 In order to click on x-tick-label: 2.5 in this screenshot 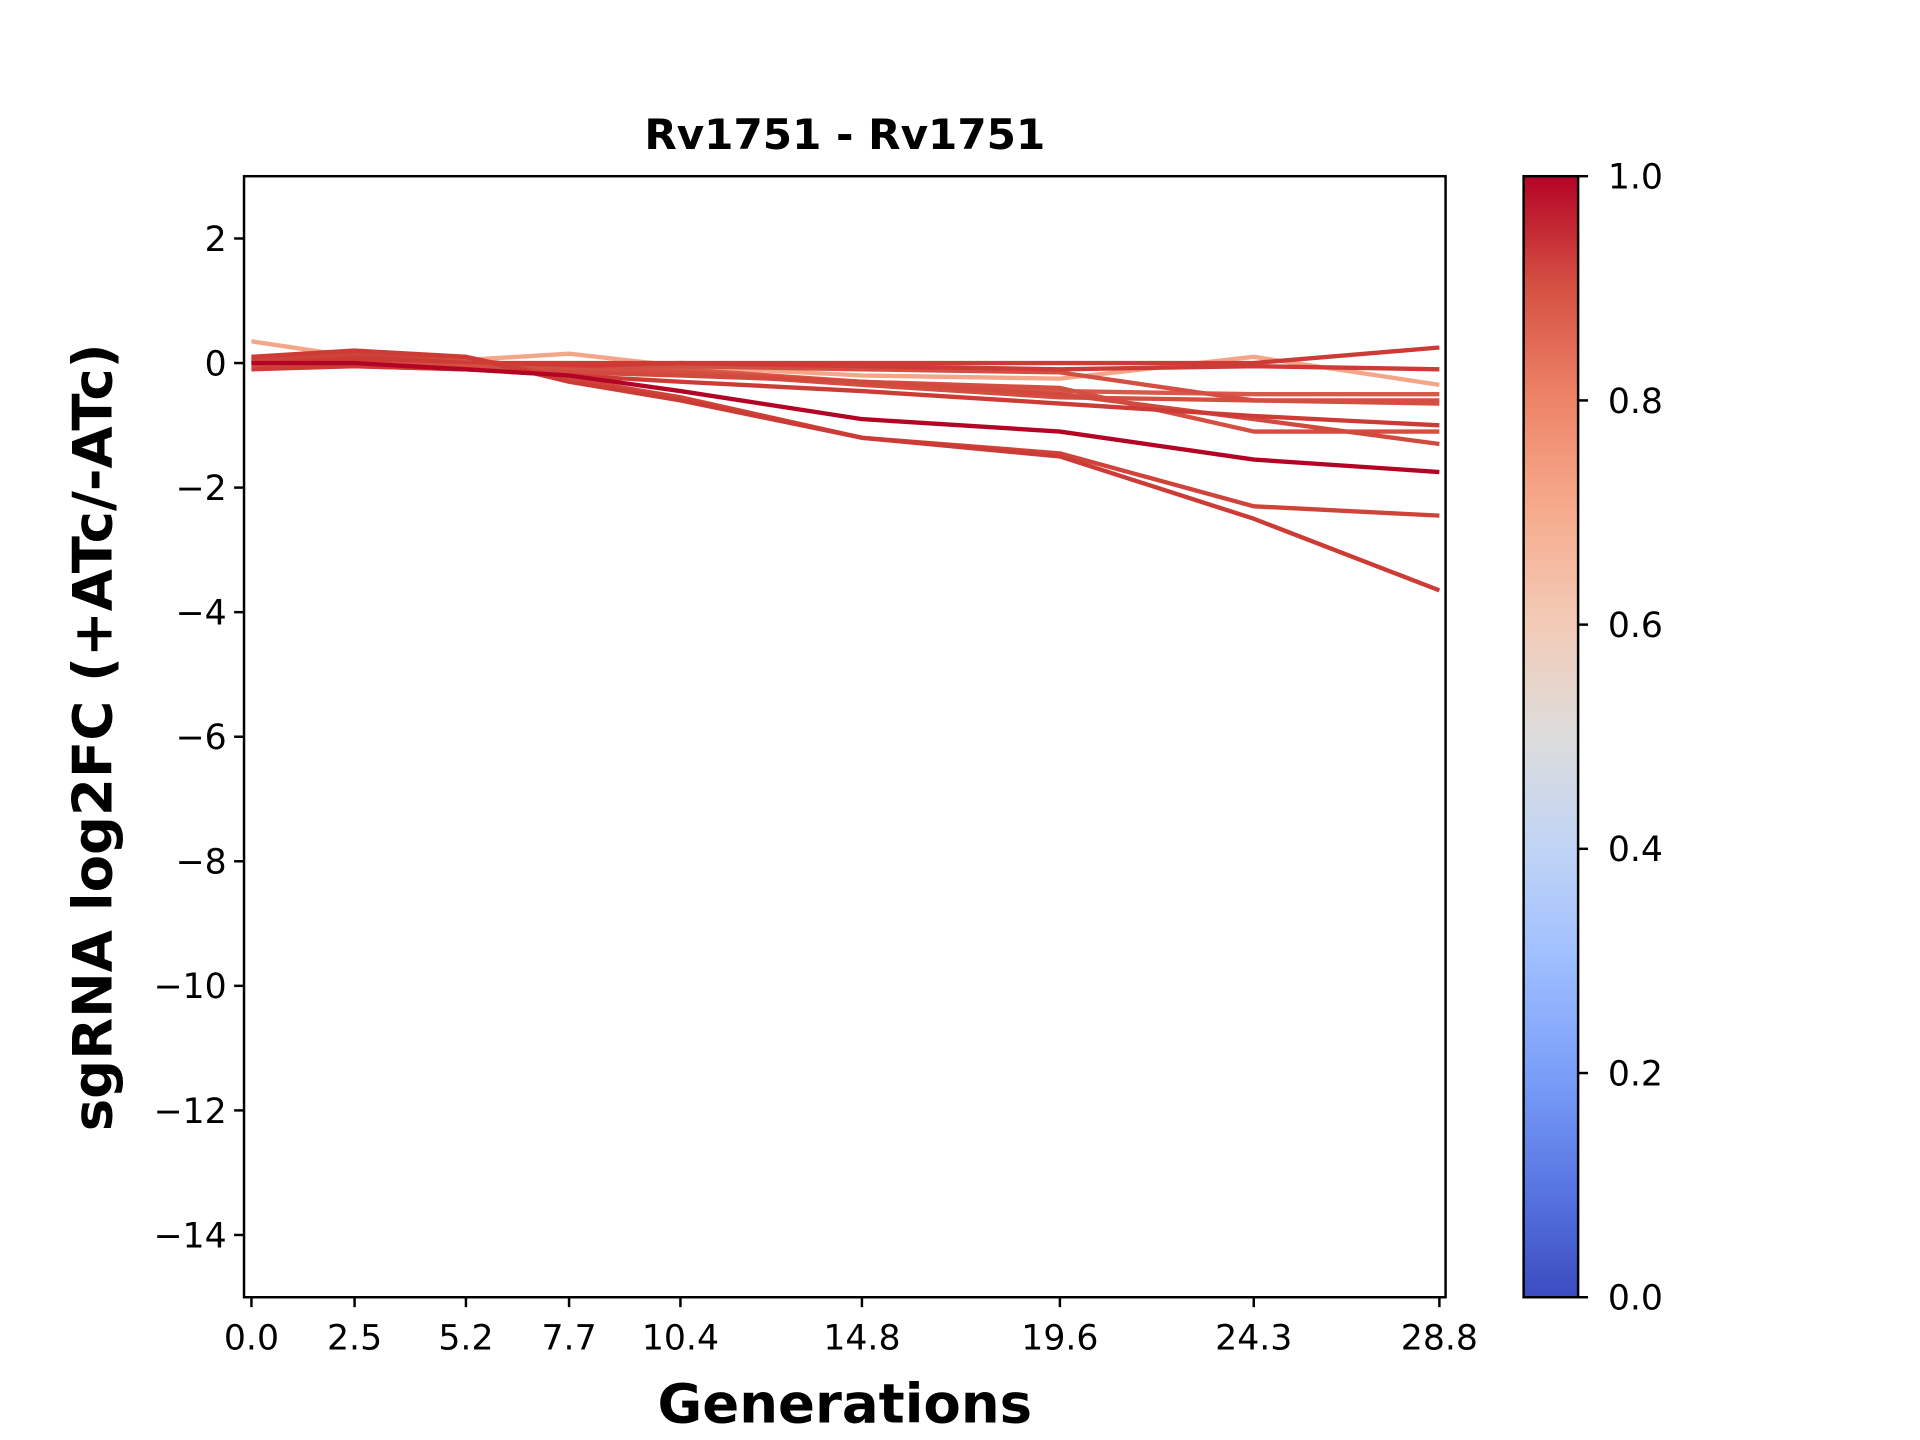, I will do `click(354, 1338)`.